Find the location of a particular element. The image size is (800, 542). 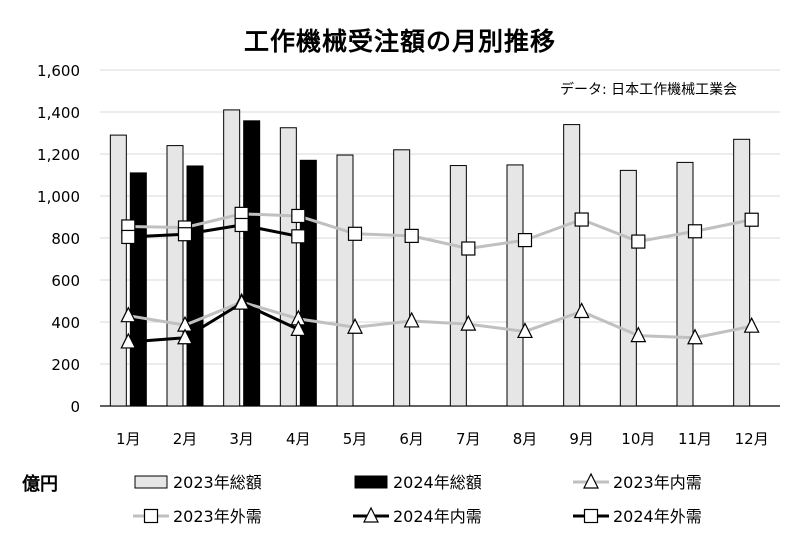

y-tick-label: 1,000 is located at coordinates (58, 197).